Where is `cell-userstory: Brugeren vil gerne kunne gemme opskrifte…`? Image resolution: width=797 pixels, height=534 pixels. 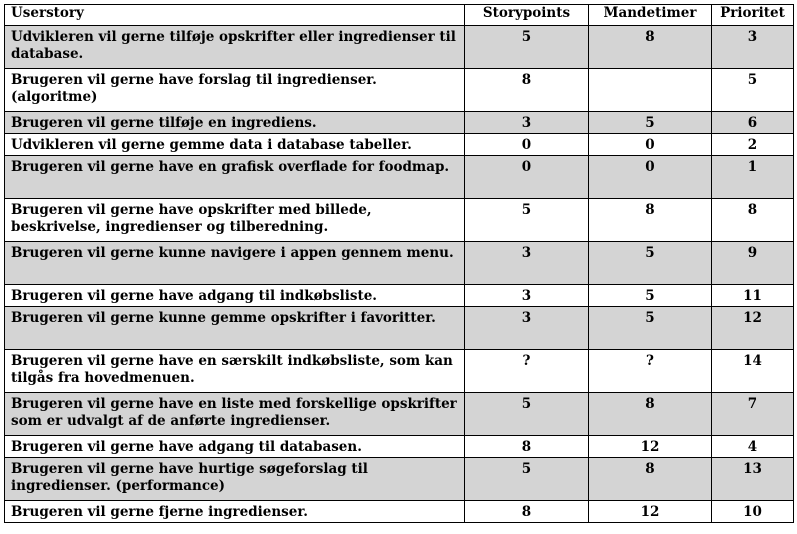 cell-userstory: Brugeren vil gerne kunne gemme opskrifte… is located at coordinates (234, 328).